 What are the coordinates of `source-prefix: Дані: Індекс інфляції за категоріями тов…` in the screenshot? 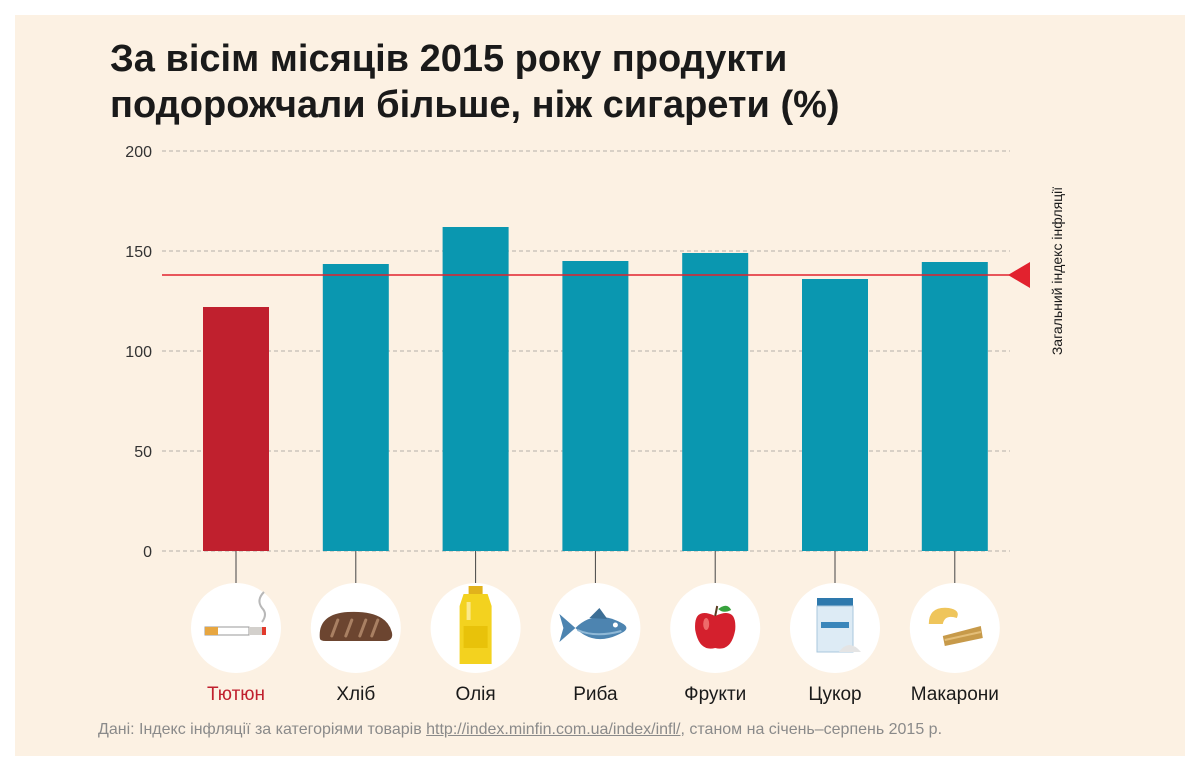 It's located at (262, 729).